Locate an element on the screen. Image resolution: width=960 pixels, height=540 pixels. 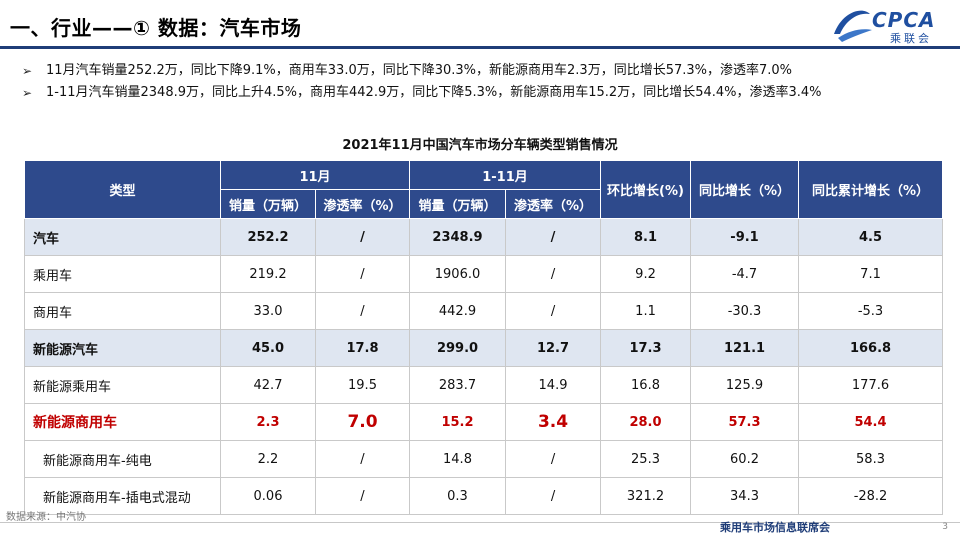
logo-wordmark: CPCA is located at coordinates (904, 20).